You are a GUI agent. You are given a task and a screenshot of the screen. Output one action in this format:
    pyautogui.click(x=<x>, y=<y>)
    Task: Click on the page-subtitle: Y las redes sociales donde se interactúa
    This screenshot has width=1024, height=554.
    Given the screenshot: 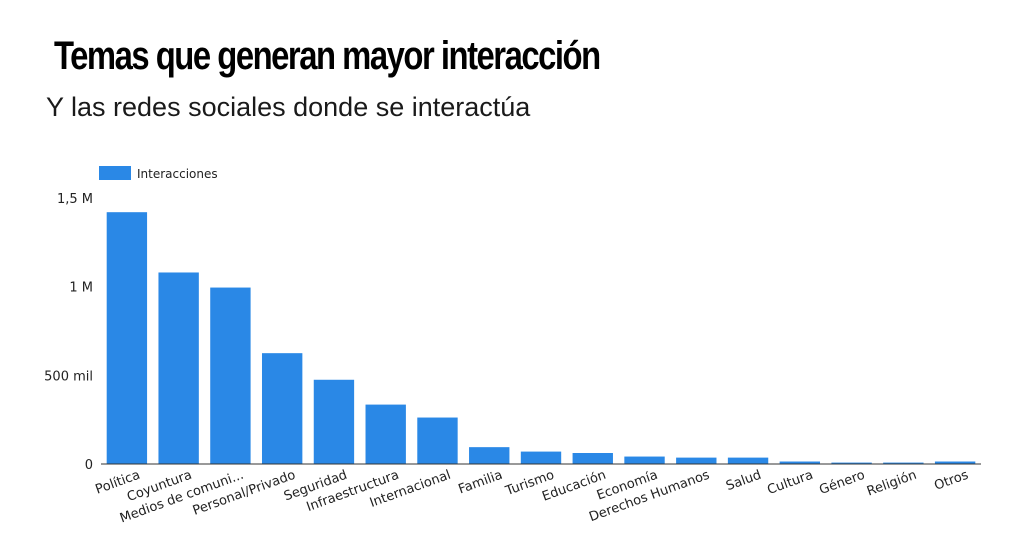 What is the action you would take?
    pyautogui.click(x=288, y=107)
    